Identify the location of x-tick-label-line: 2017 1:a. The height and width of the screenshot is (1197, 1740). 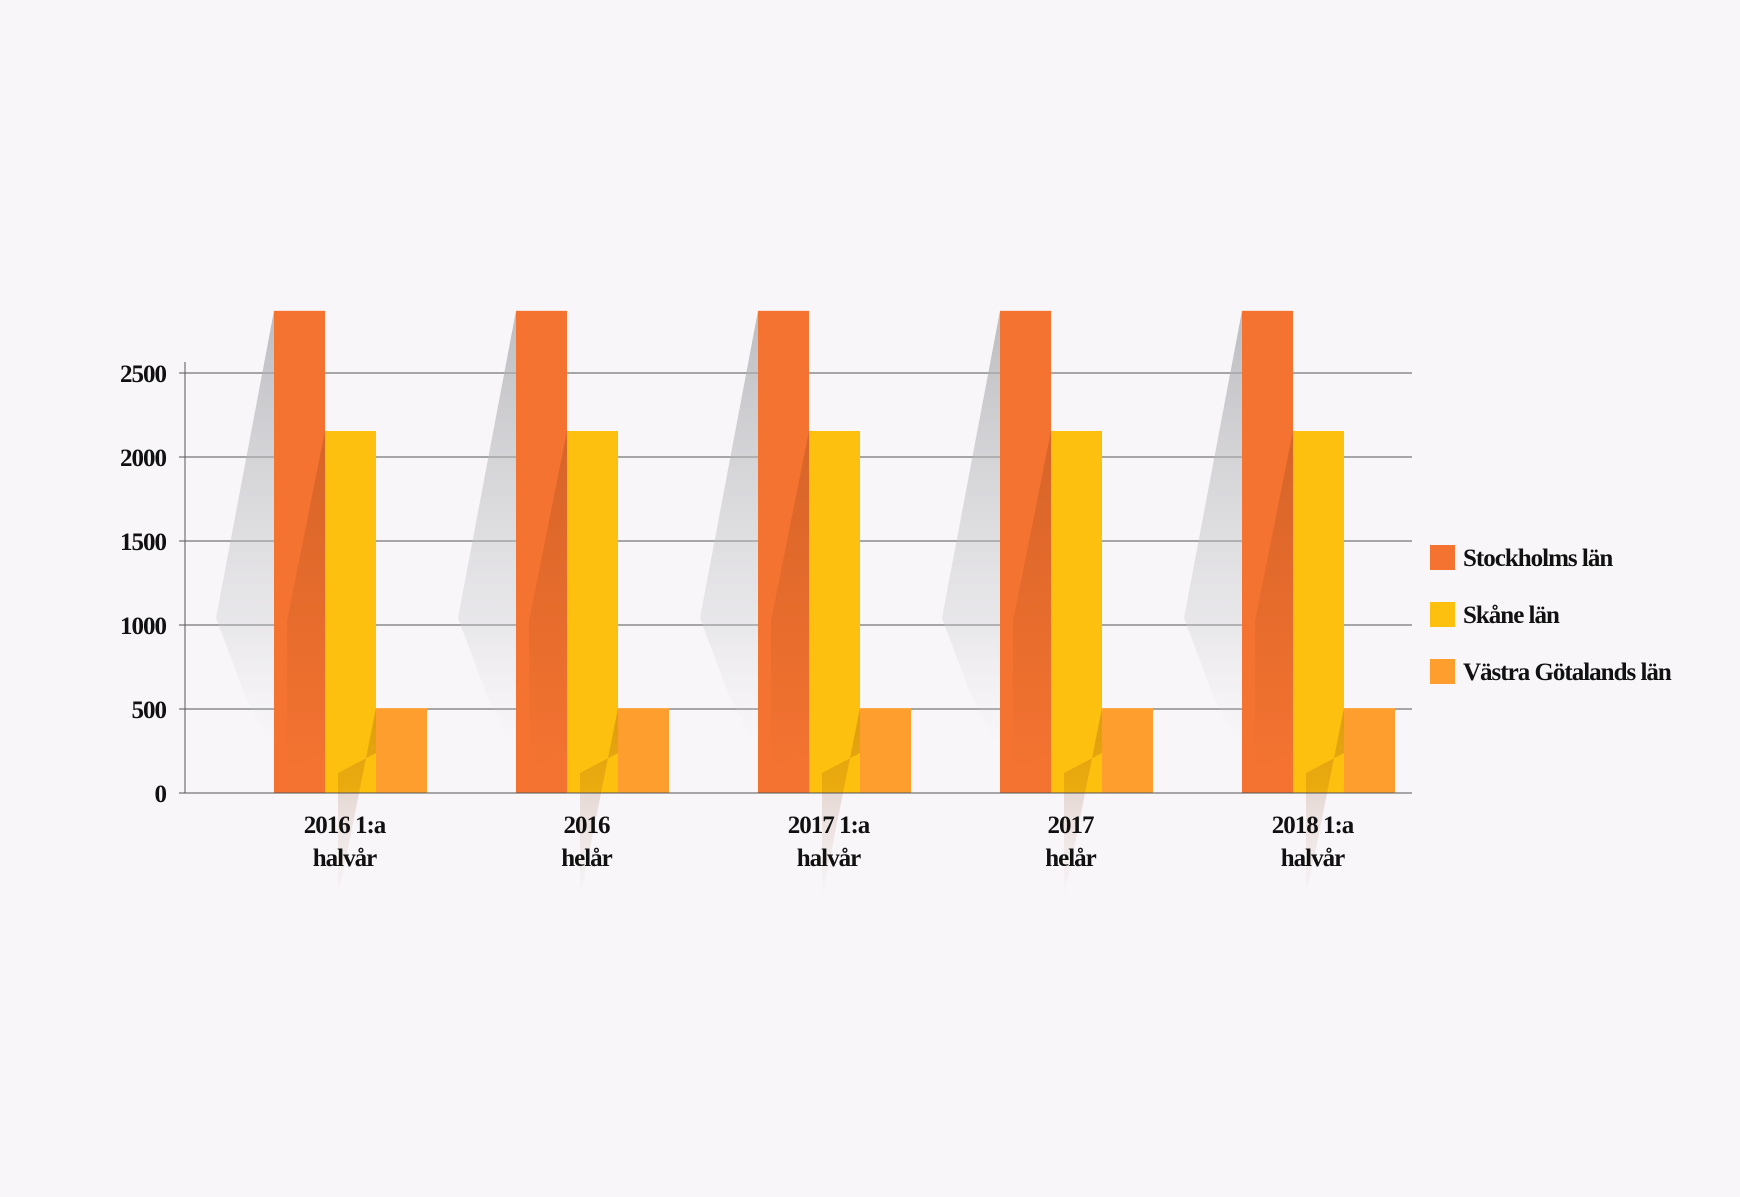
(829, 825).